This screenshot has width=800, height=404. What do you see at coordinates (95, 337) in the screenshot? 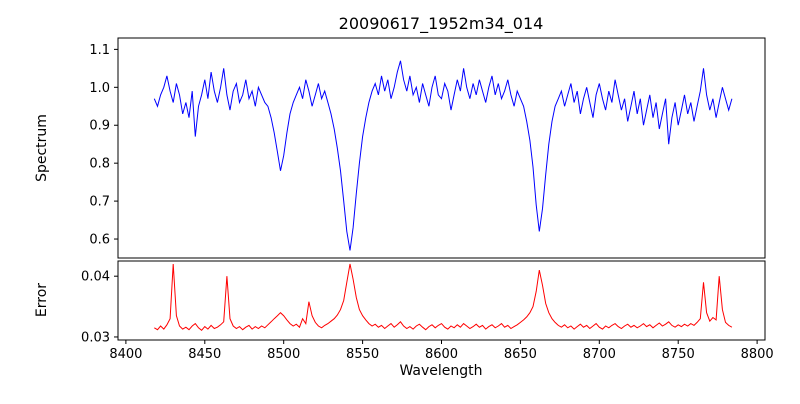
I see `error-y-tick-label: 0.03` at bounding box center [95, 337].